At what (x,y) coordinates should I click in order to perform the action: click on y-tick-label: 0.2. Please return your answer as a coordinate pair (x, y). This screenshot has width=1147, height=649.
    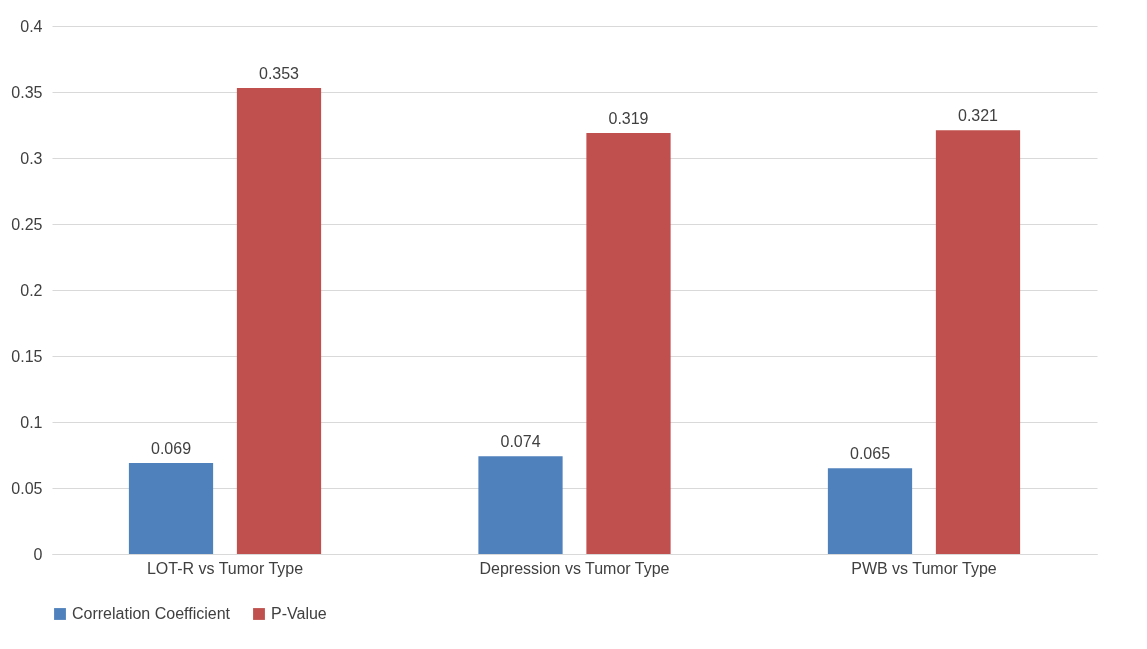
    Looking at the image, I should click on (31, 290).